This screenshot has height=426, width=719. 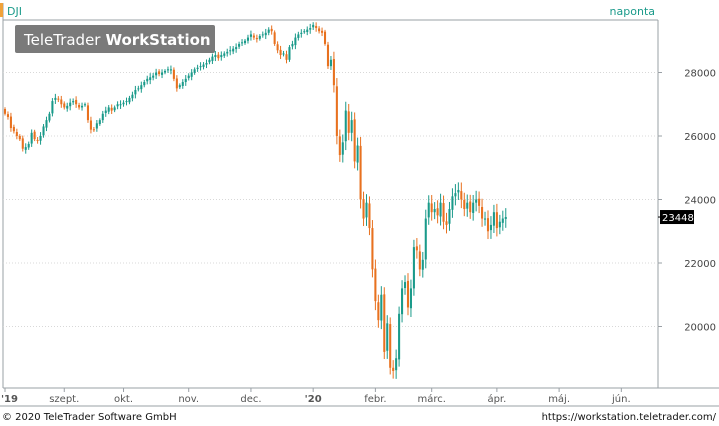 I want to click on footer-url: https://workstation.teletrader.com/, so click(x=629, y=417).